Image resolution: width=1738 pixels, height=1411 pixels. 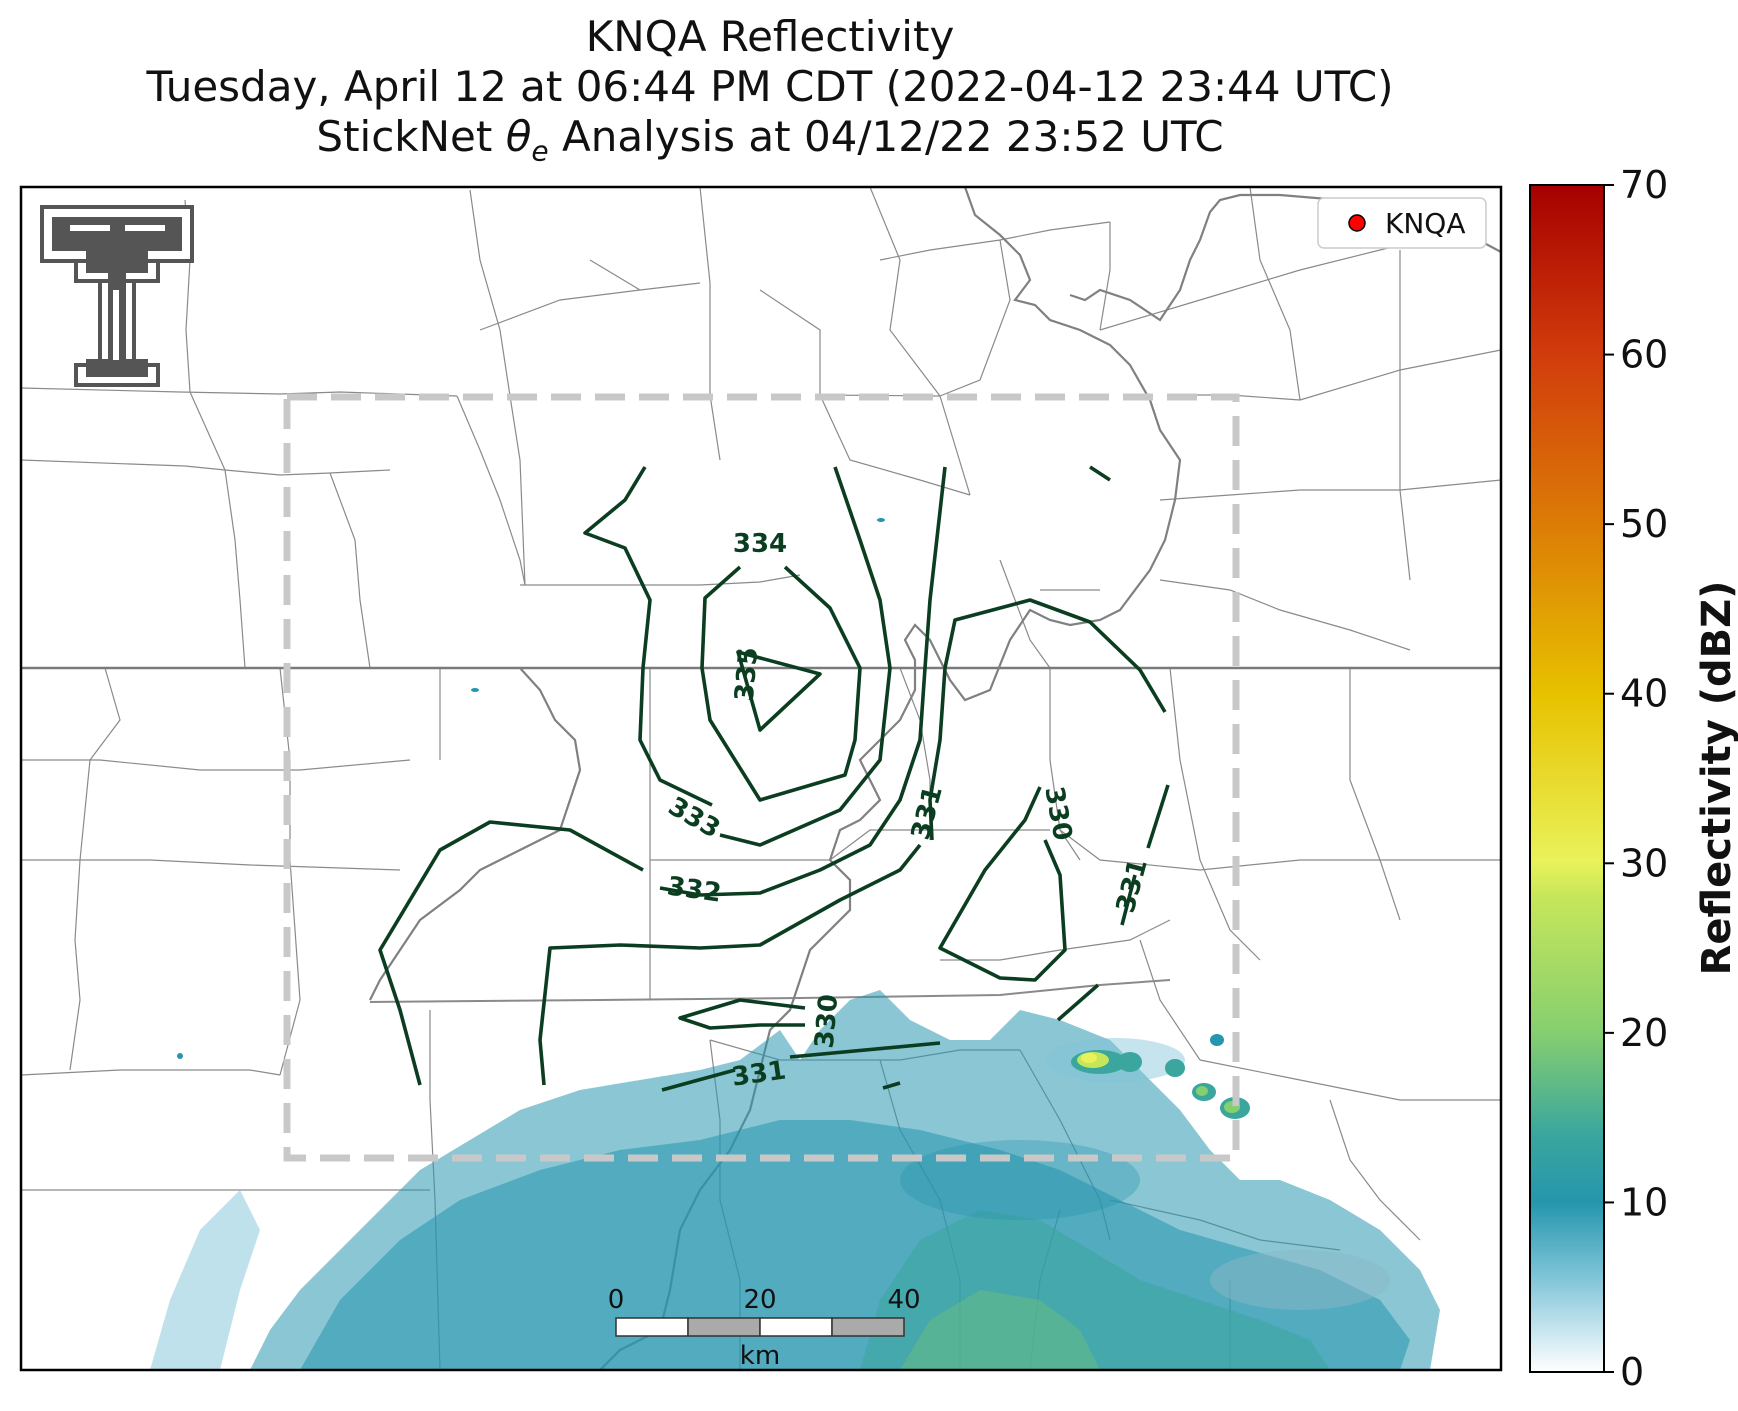 I want to click on contour-331-east, so click(x=1128, y=900).